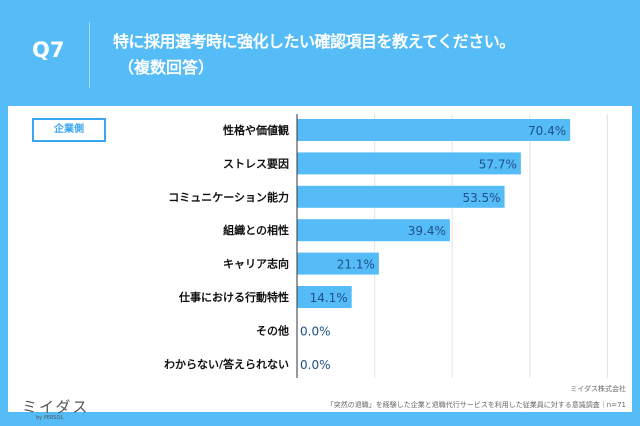 The image size is (640, 426). What do you see at coordinates (329, 298) in the screenshot?
I see `data-label: 14.1%` at bounding box center [329, 298].